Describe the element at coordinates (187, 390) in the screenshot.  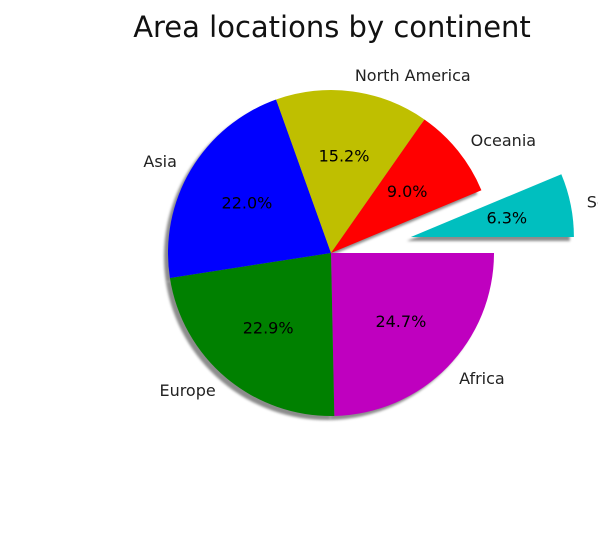
I see `slice-label-europe: Europe` at that location.